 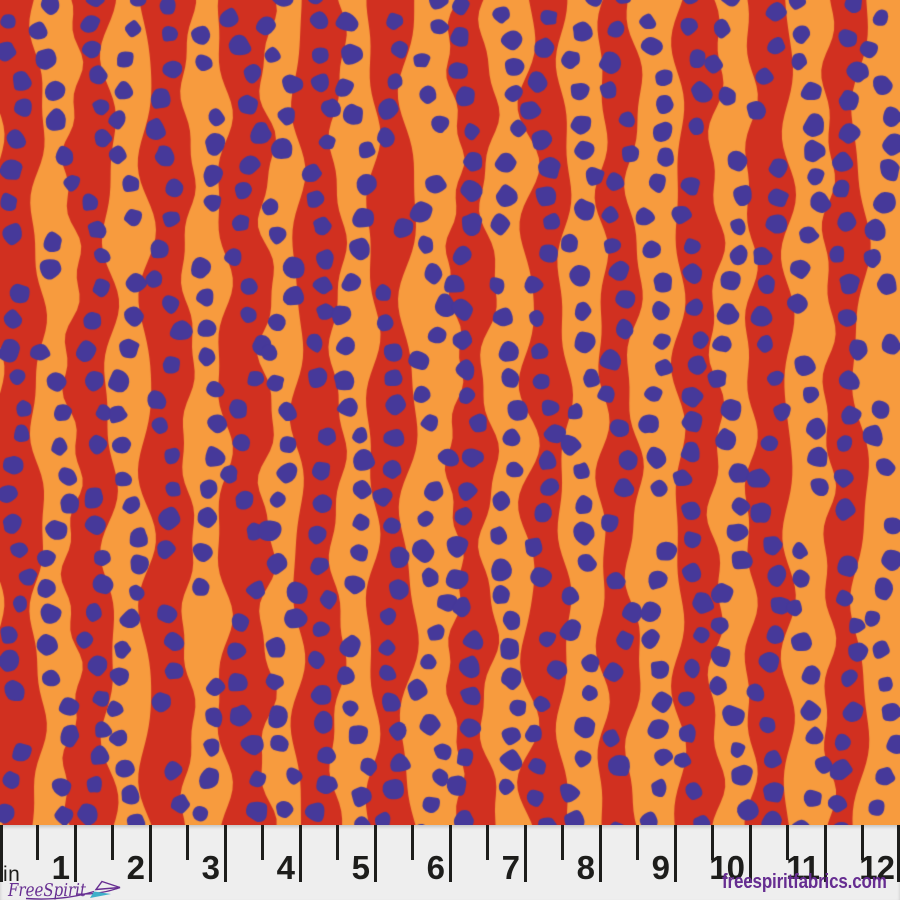 I want to click on logo-bird-outline-icon, so click(x=107, y=885).